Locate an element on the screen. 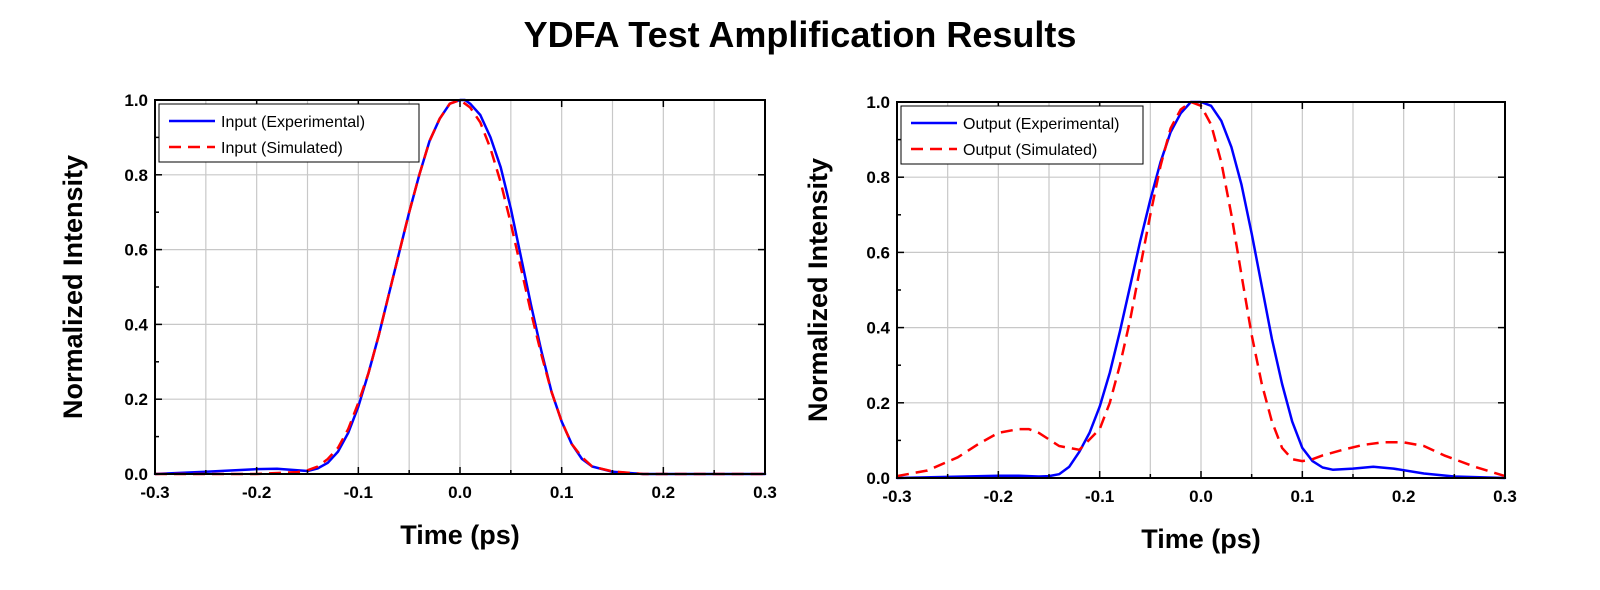  legend-label: Output (Simulated) is located at coordinates (1030, 150).